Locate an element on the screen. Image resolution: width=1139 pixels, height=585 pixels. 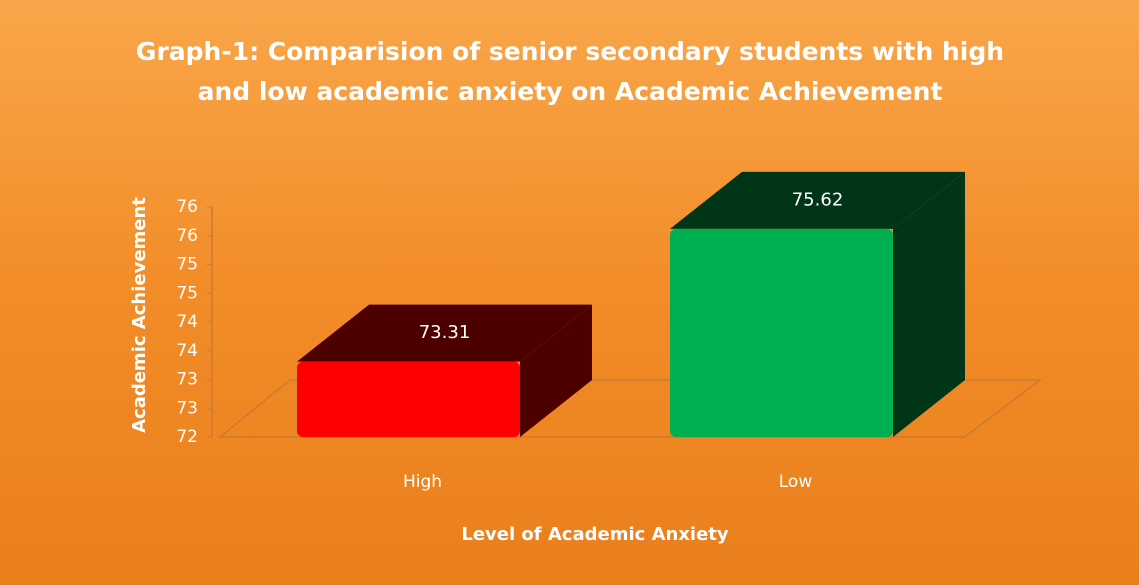
data-label: 73.31 is located at coordinates (445, 332).